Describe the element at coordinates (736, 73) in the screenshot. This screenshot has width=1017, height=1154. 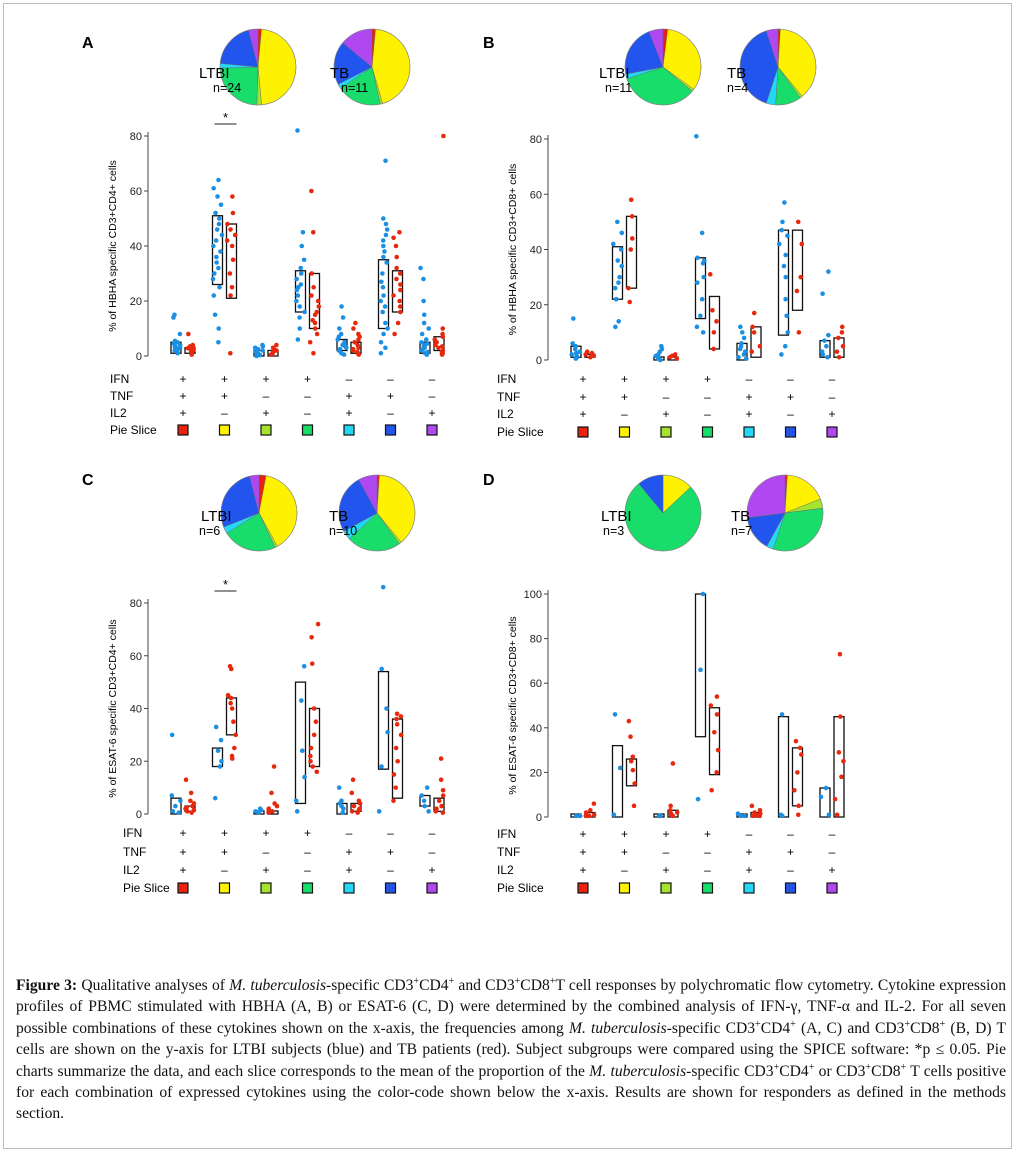
I see `pie-group-label: TB` at that location.